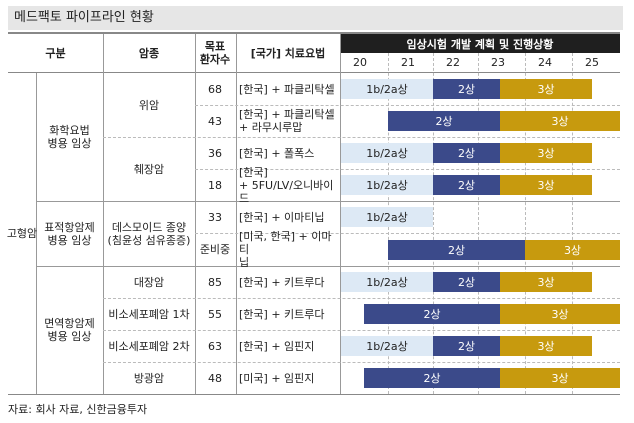  Describe the element at coordinates (69, 330) in the screenshot. I see `category-immuno: 면역항암제 병용 임상` at that location.